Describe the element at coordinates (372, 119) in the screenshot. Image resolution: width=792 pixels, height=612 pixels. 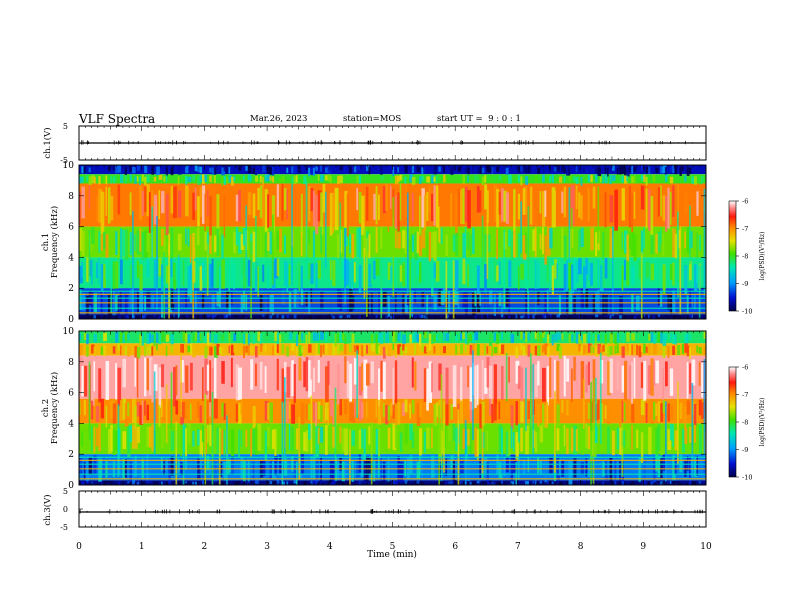
I see `station-label: station=MOS` at that location.